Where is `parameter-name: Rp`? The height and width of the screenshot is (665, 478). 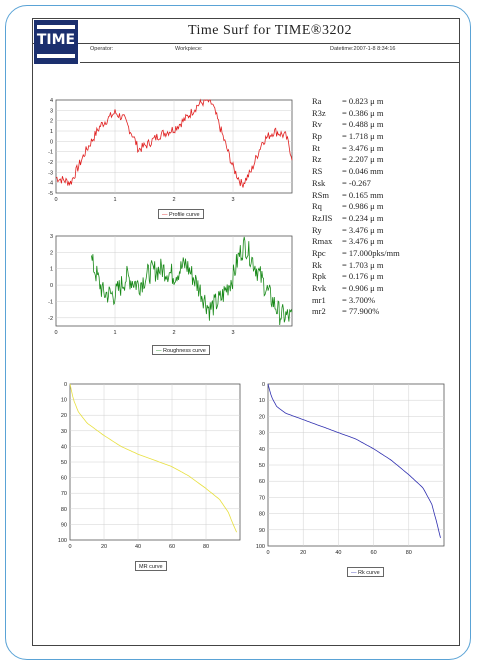
parameter-name: Rp is located at coordinates (317, 136).